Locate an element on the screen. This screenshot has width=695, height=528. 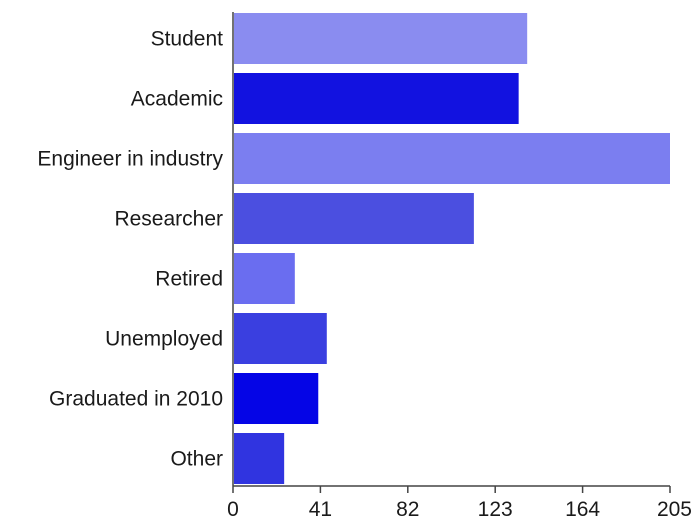
category-label-researcher: Researcher is located at coordinates (168, 219).